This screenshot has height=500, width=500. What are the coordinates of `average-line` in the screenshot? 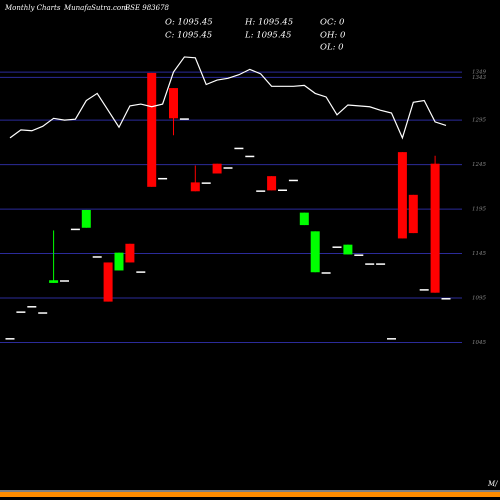 It's located at (228, 98).